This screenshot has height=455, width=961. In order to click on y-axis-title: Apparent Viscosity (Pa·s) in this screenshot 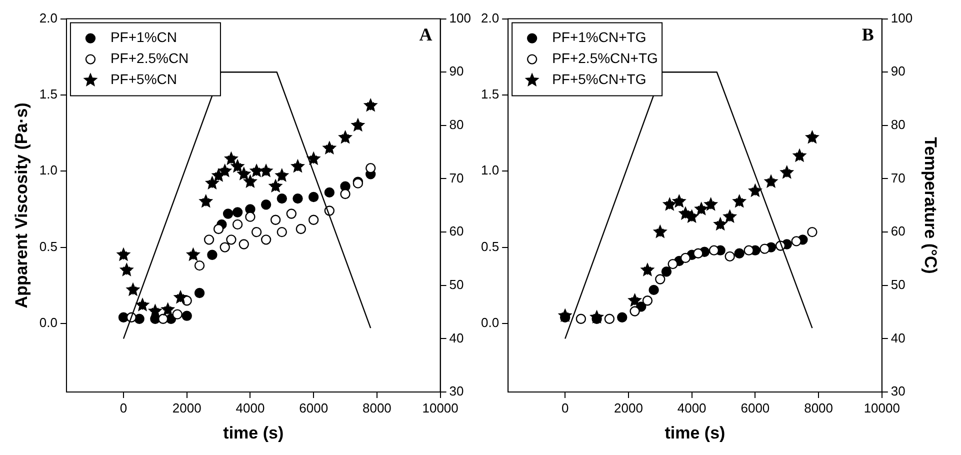, I will do `click(21, 205)`.